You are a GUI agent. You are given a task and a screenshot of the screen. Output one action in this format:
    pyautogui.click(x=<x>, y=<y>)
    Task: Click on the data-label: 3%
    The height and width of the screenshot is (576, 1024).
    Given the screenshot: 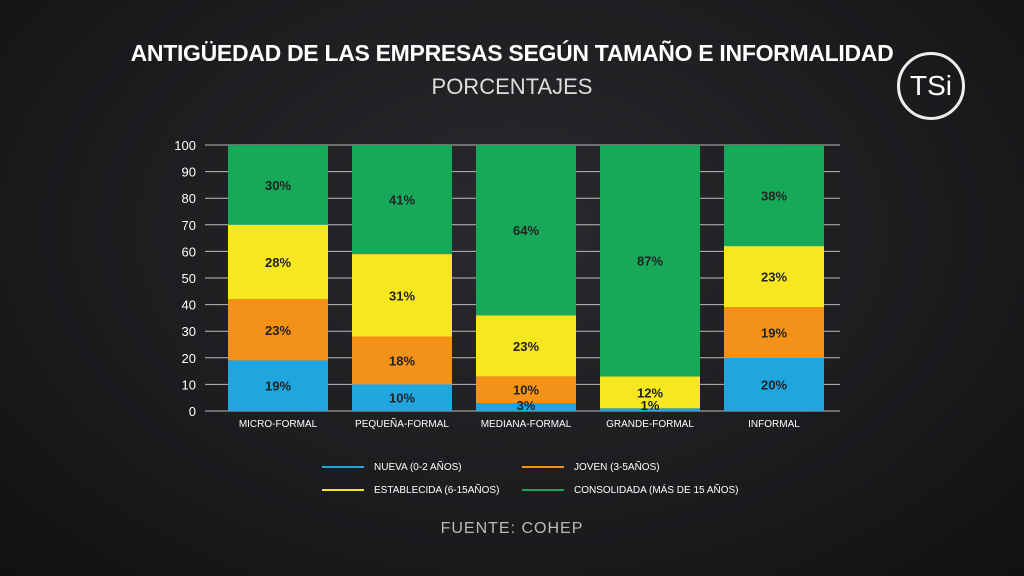 What is the action you would take?
    pyautogui.click(x=526, y=405)
    